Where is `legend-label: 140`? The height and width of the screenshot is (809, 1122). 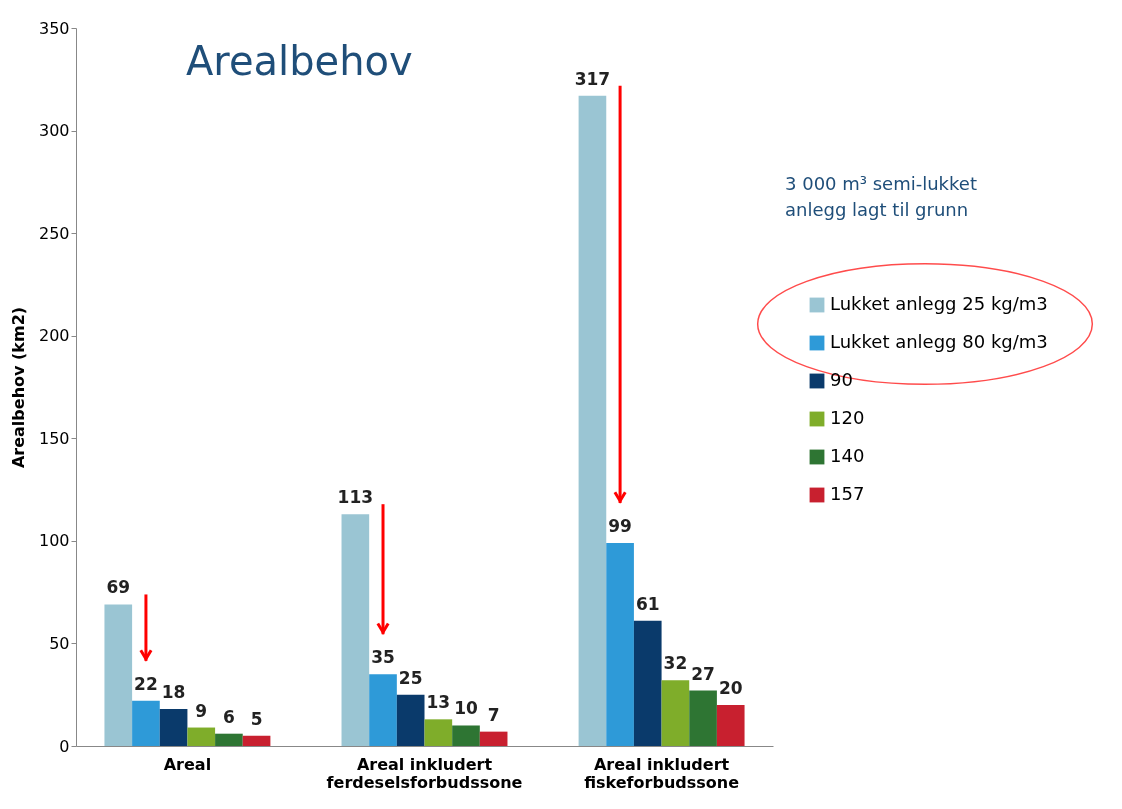
legend-label: 140 is located at coordinates (847, 455).